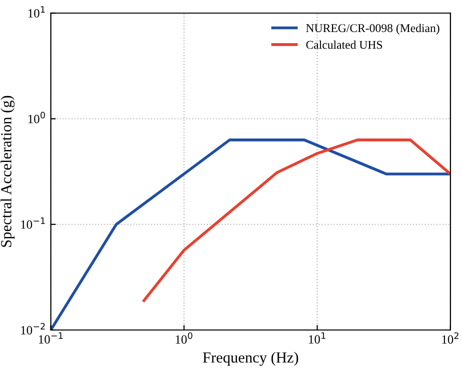  What do you see at coordinates (344, 44) in the screenshot?
I see `legend-label: Calculated UHS` at bounding box center [344, 44].